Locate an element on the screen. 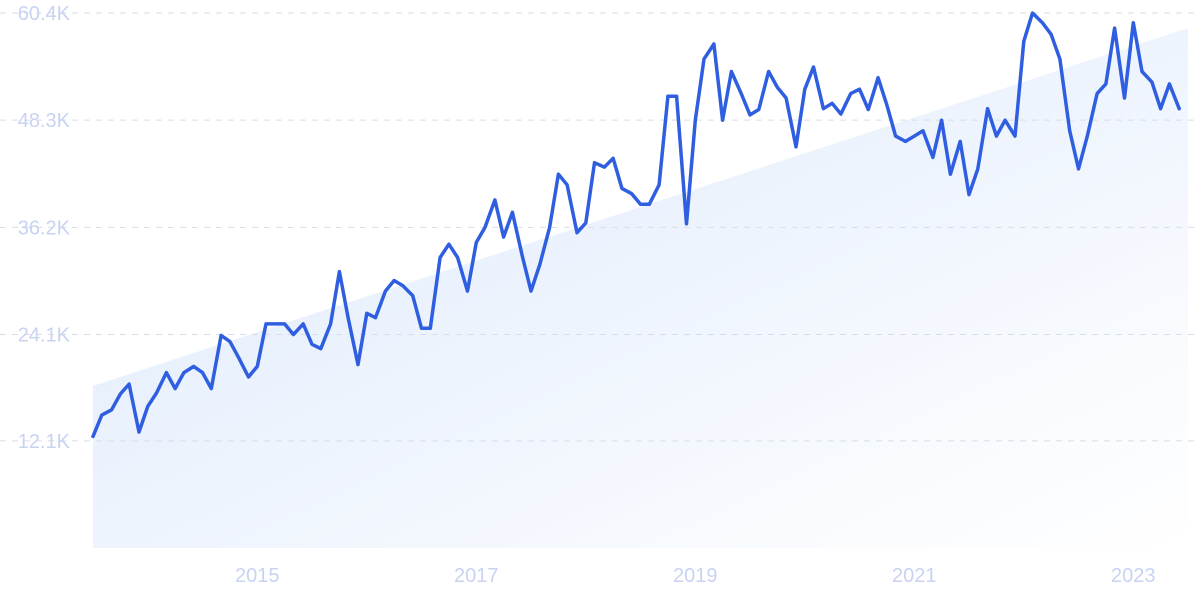 This screenshot has width=1200, height=600. x-tick-label: 2017 is located at coordinates (476, 576).